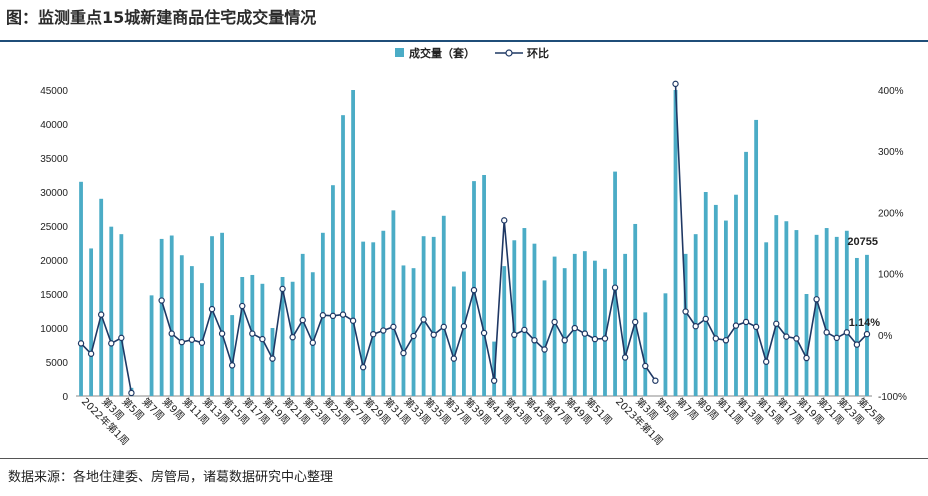 This screenshot has height=496, width=928. What do you see at coordinates (54, 329) in the screenshot?
I see `y-left-tick-label: 10000` at bounding box center [54, 329].